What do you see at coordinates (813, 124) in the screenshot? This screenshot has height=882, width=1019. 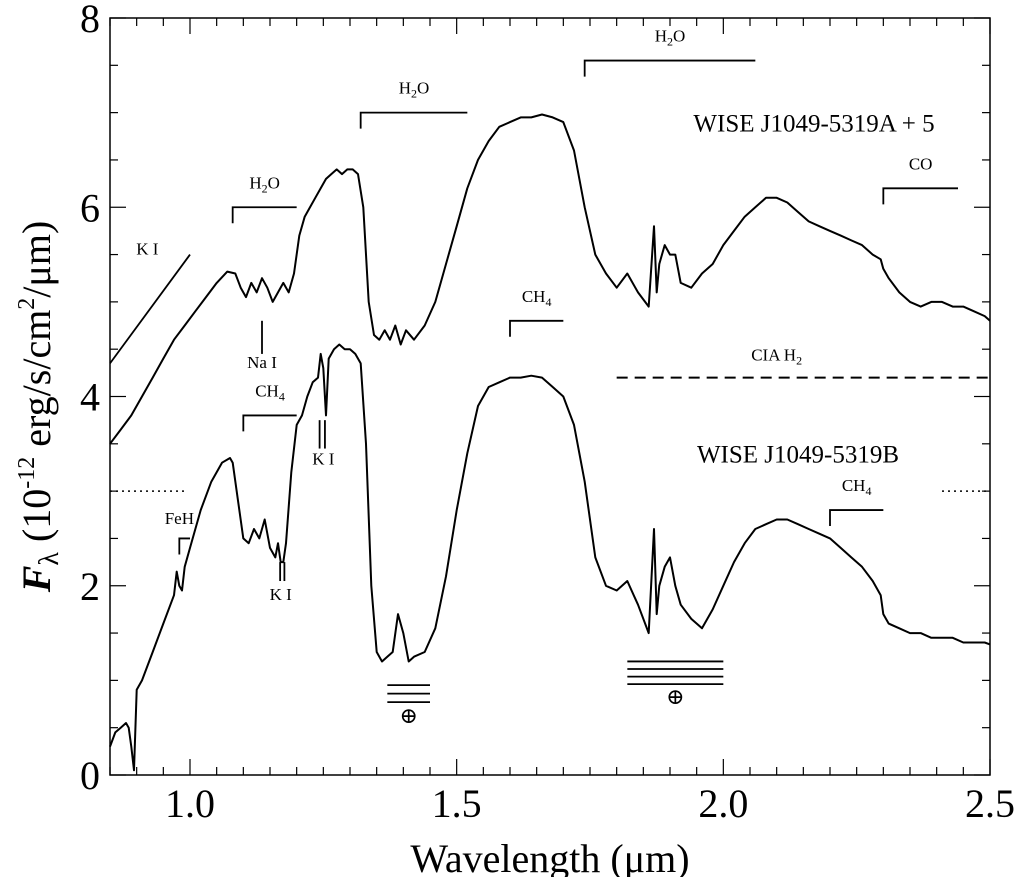 I see `series-label-0: WISE J1049-5319A + 5` at bounding box center [813, 124].